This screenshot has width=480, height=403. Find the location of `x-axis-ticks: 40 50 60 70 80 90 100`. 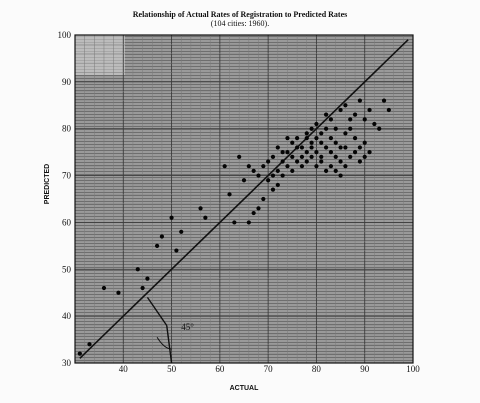

x-axis-ticks: 40 50 60 70 80 90 100 is located at coordinates (269, 369).